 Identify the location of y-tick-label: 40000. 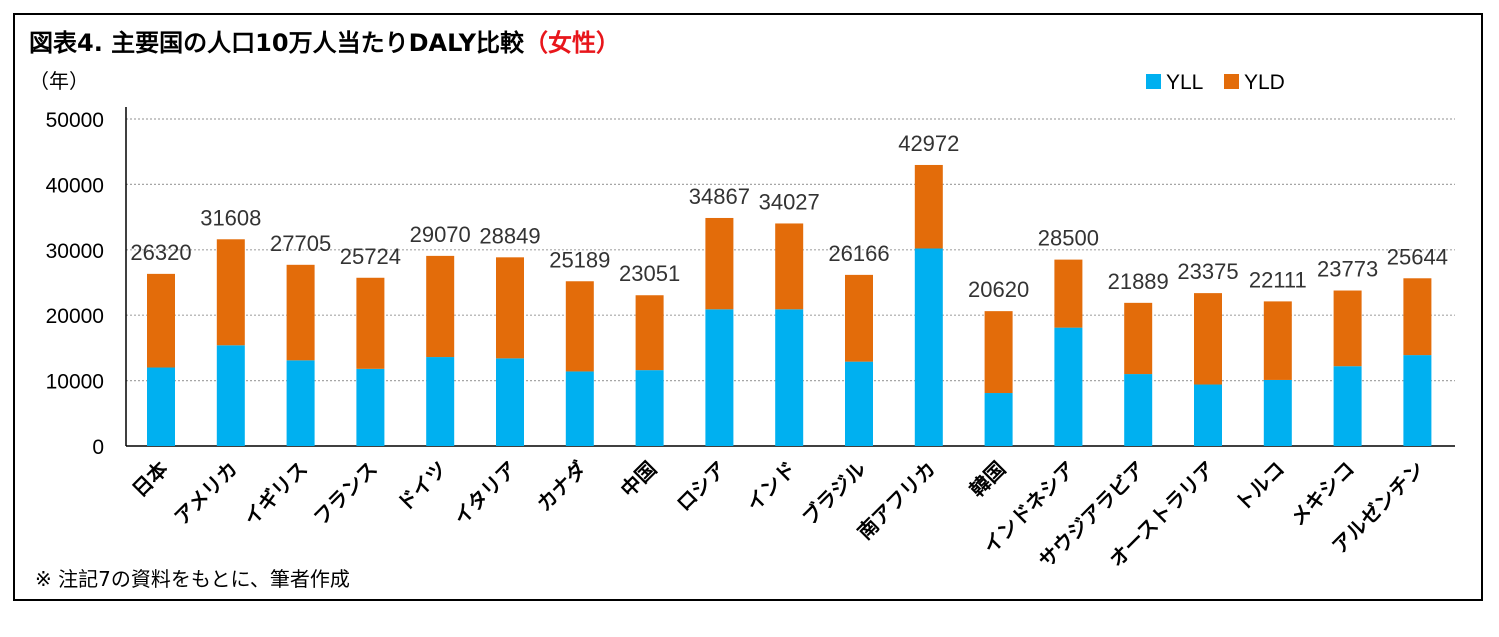
(75, 185).